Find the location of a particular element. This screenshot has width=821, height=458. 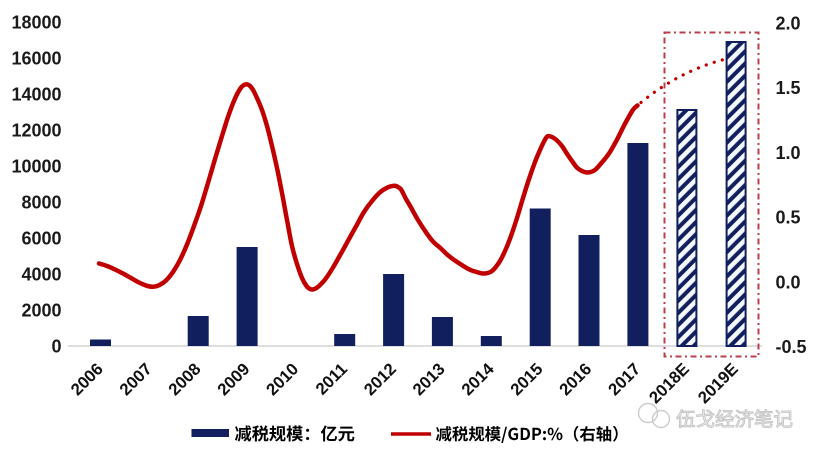

svg-text: 8000 is located at coordinates (41, 203).